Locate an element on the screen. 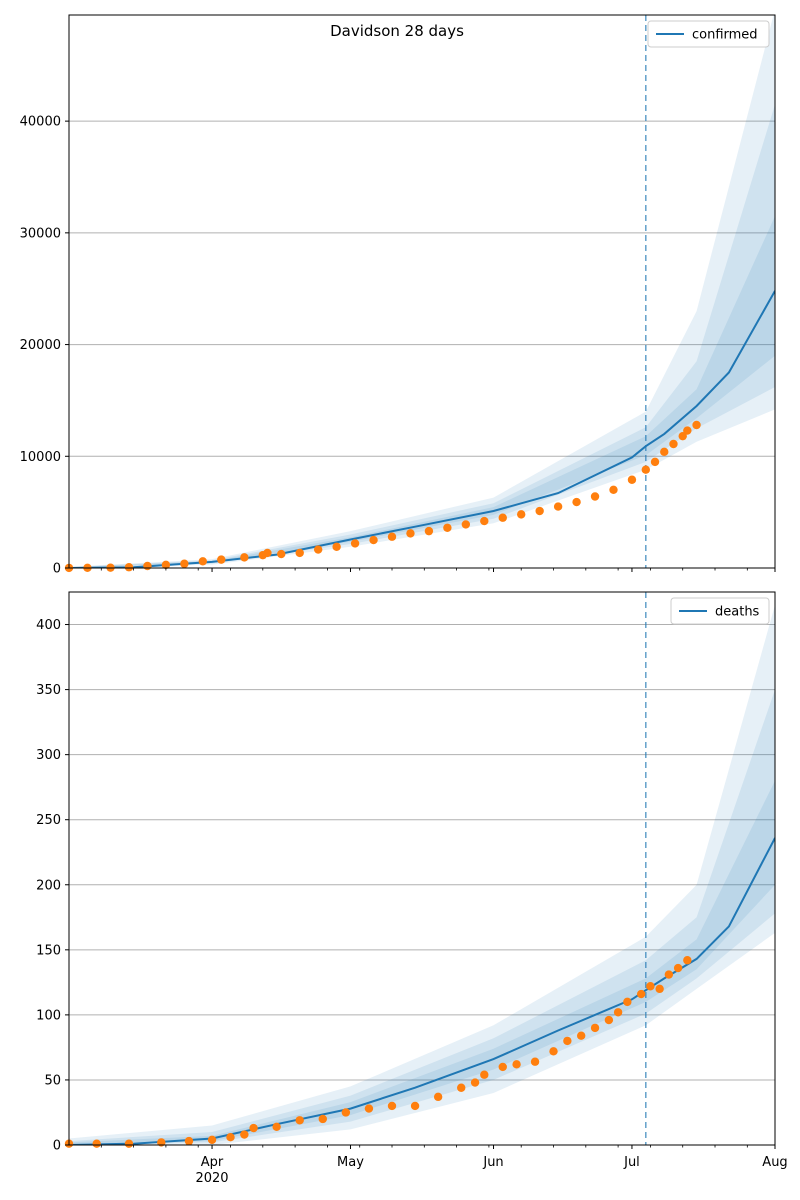 The image size is (800, 1200). x-axis: Apr May Jun Jul Aug 2020 is located at coordinates (444, 1165).